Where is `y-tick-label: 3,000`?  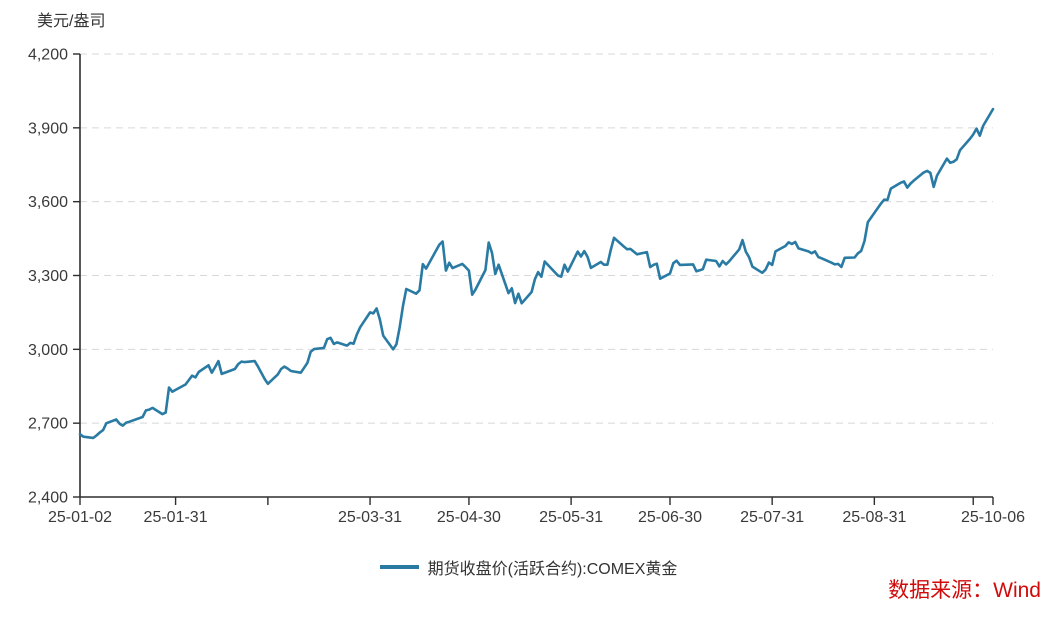 y-tick-label: 3,000 is located at coordinates (48, 350).